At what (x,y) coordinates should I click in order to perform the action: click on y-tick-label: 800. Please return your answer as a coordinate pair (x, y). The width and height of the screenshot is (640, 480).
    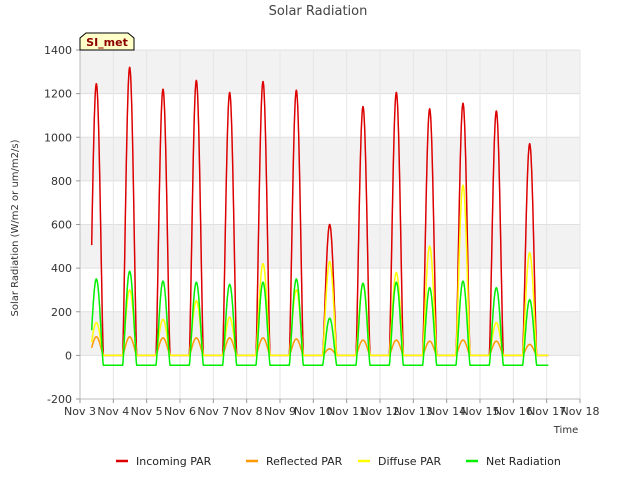
    Looking at the image, I should click on (61, 181).